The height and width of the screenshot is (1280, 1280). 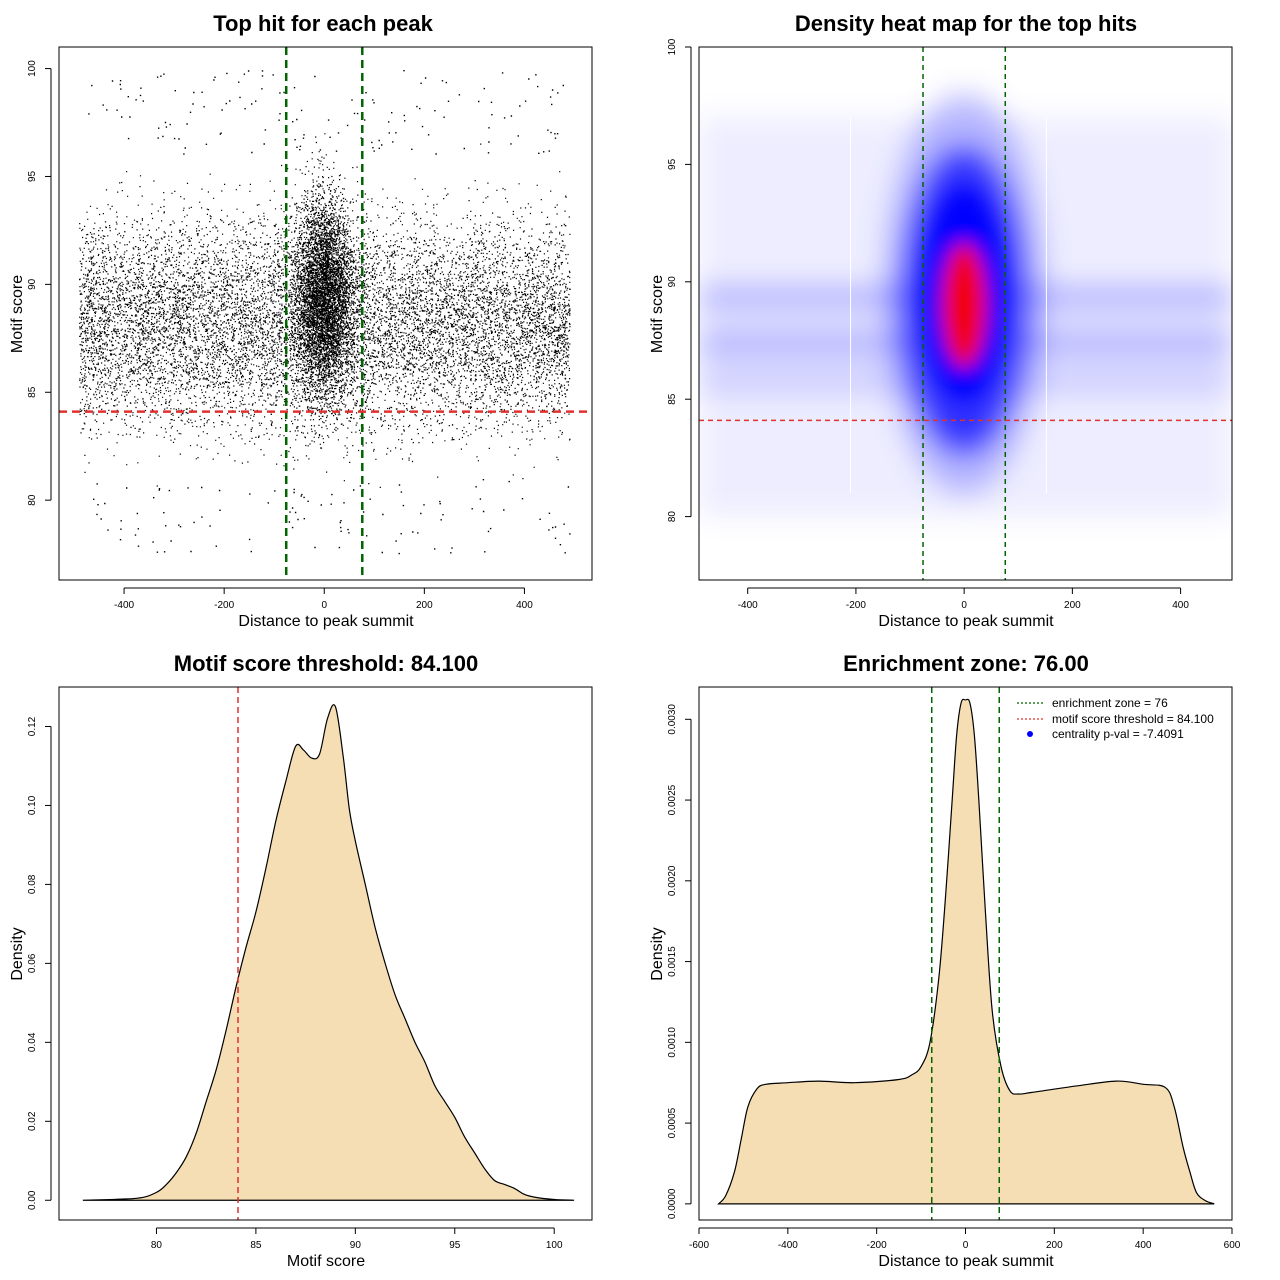 What do you see at coordinates (1118, 734) in the screenshot?
I see `legend-centrality-label: centrality p-val = -7.4091` at bounding box center [1118, 734].